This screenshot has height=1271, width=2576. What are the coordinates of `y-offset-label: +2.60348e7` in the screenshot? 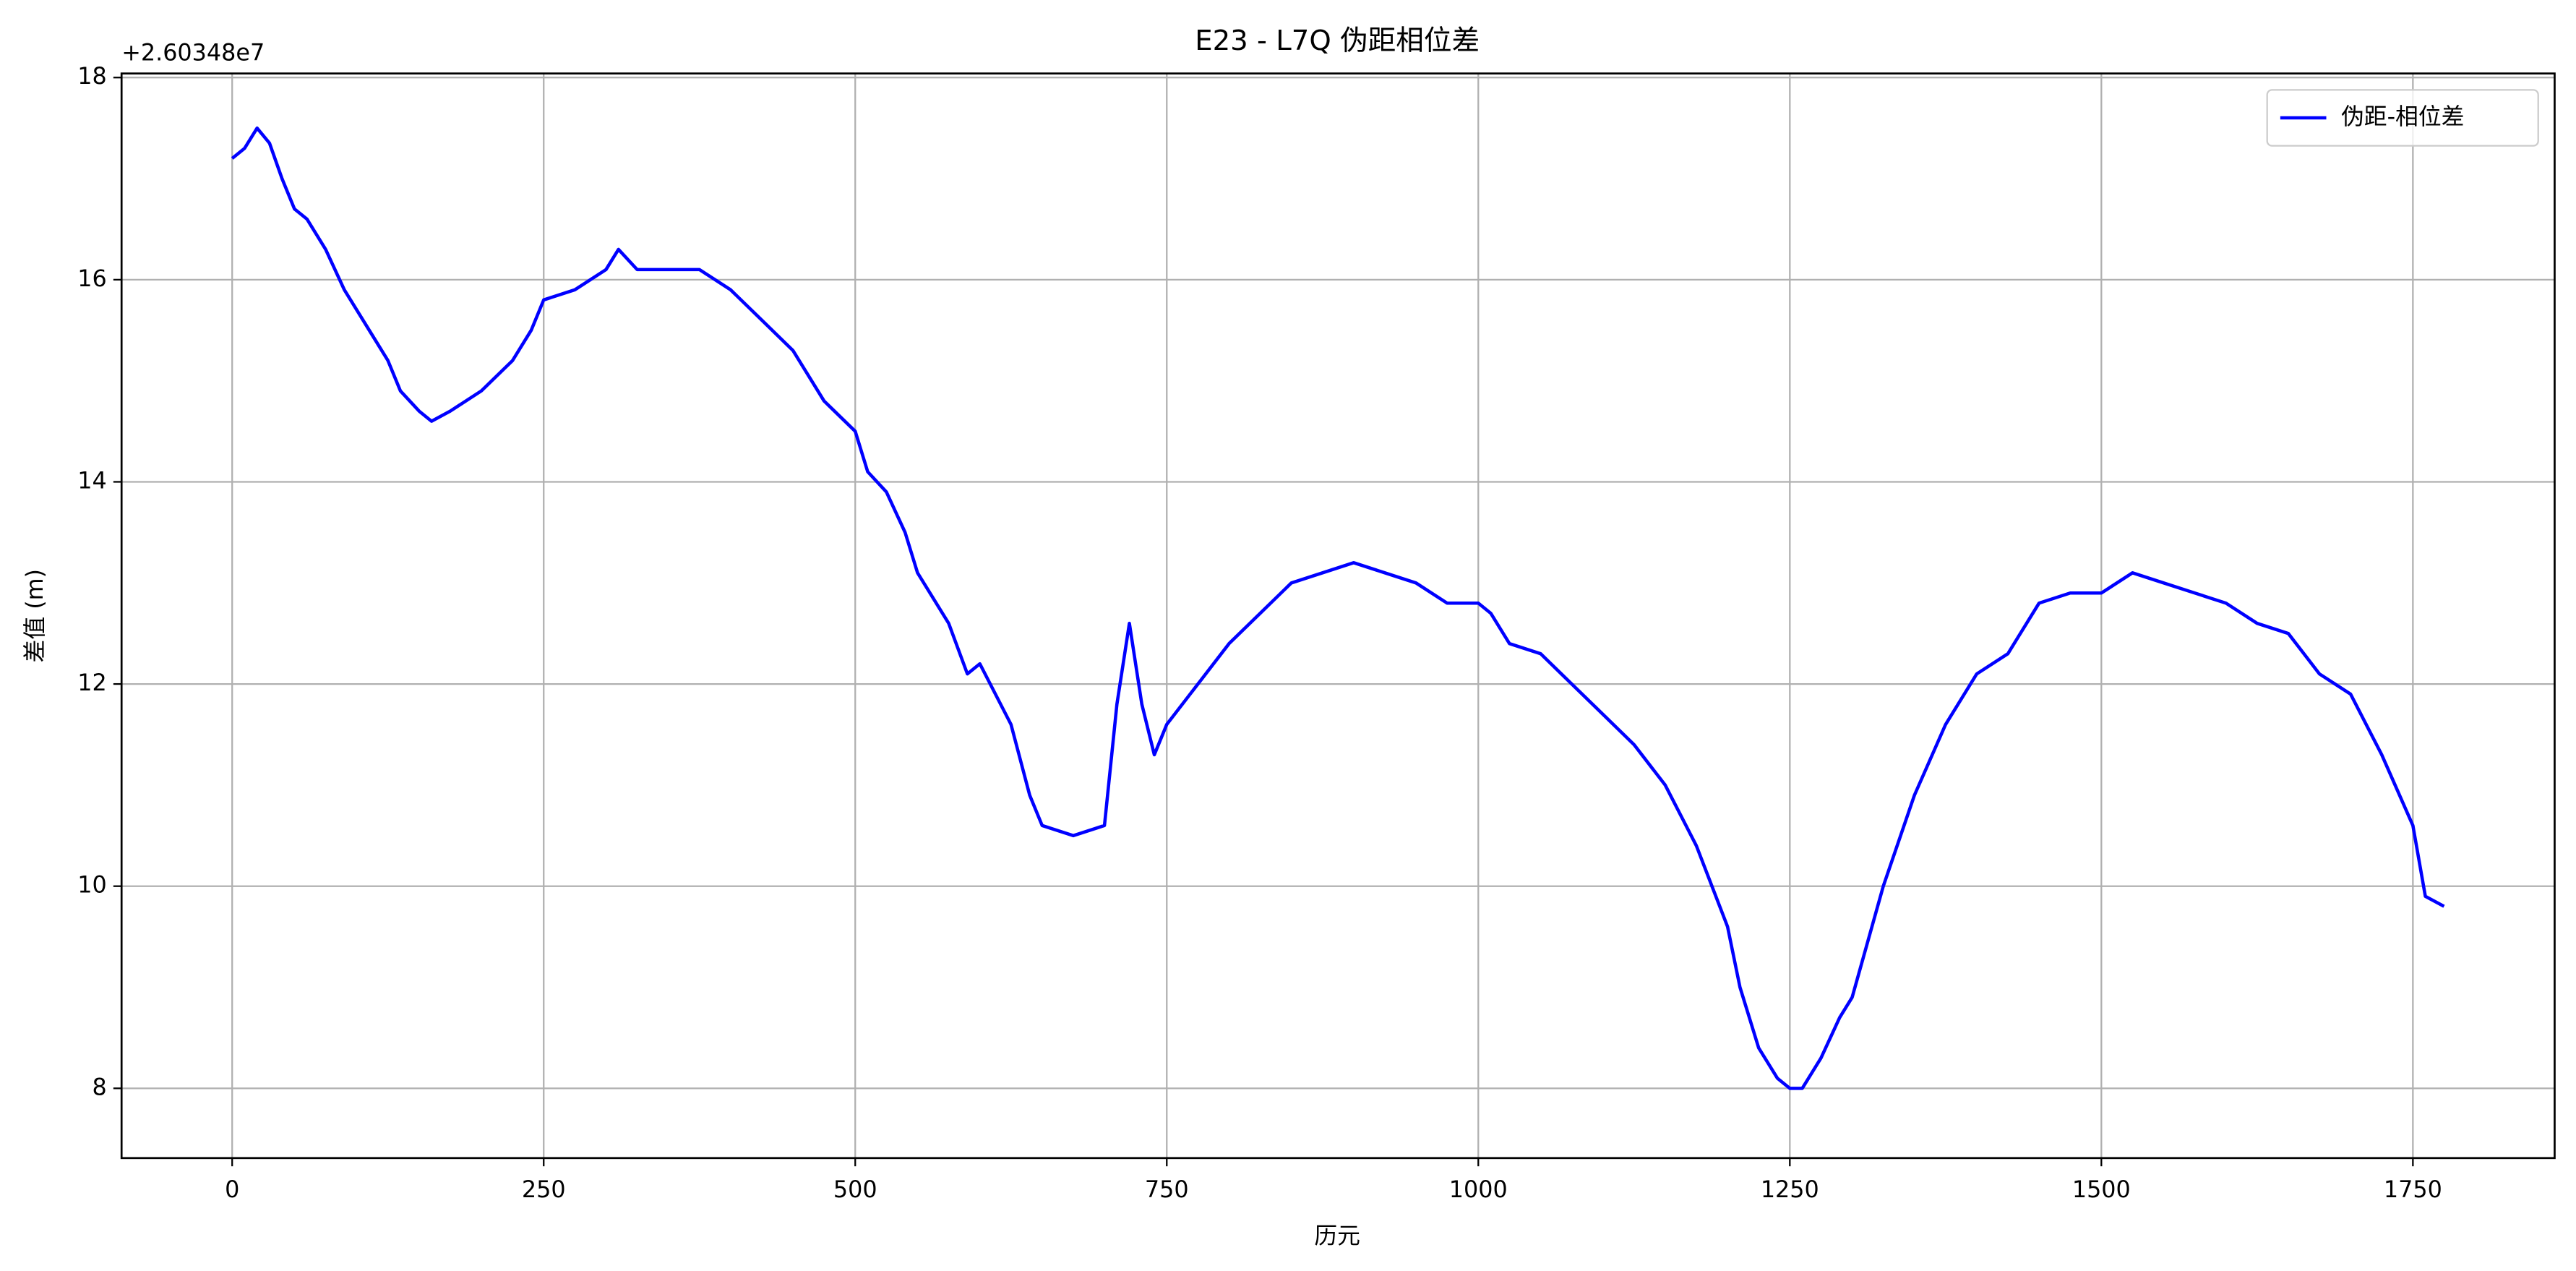 It's located at (193, 52).